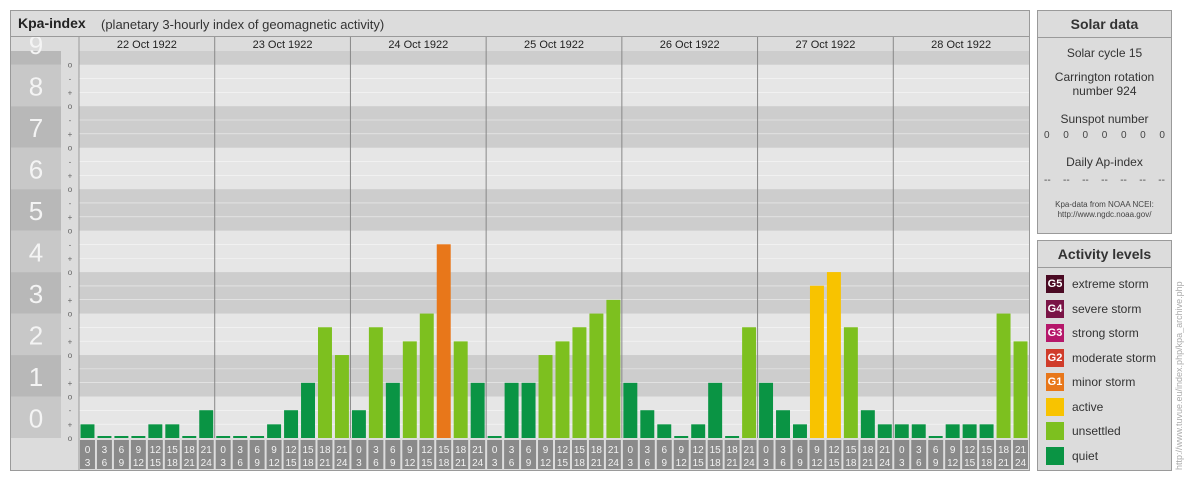 Image resolution: width=1184 pixels, height=480 pixels. What do you see at coordinates (190, 450) in the screenshot?
I see `hour-start-label: 18` at bounding box center [190, 450].